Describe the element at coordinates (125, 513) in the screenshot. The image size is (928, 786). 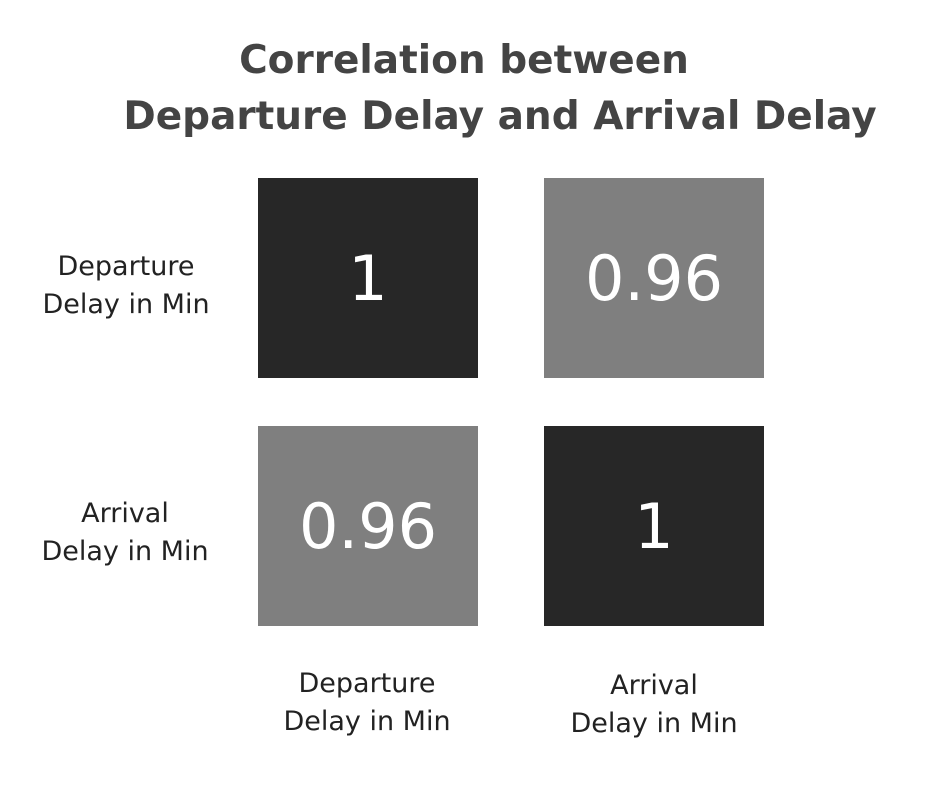
I see `row-label-line: Arrival` at that location.